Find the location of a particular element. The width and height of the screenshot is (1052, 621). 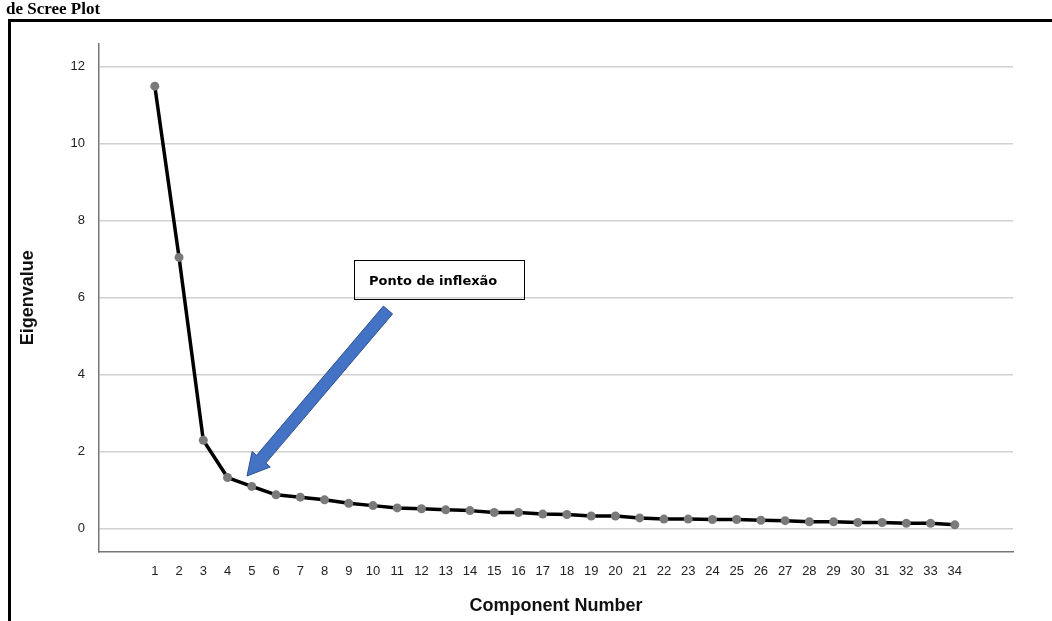

x-tick-label: 16 is located at coordinates (518, 571).